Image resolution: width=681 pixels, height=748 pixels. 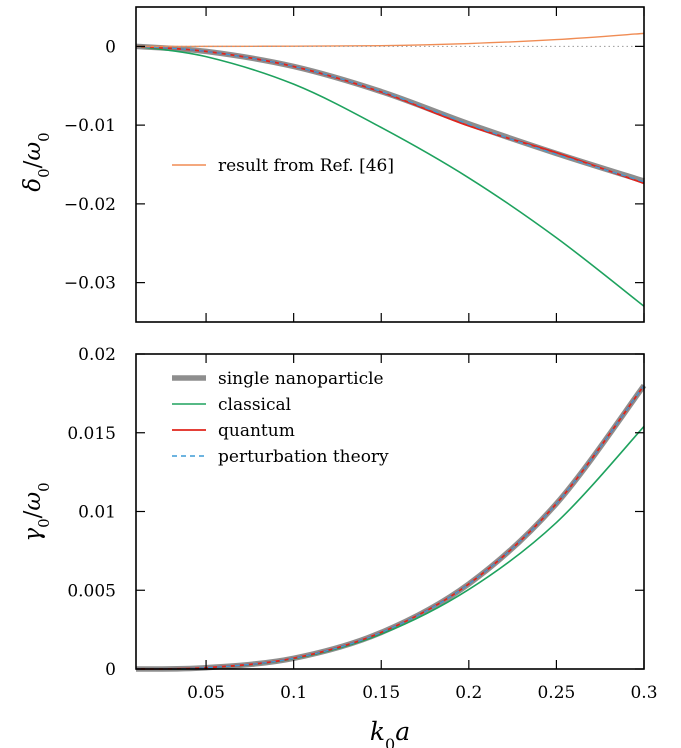 I want to click on xtick-label: 0.3, so click(x=643, y=693).